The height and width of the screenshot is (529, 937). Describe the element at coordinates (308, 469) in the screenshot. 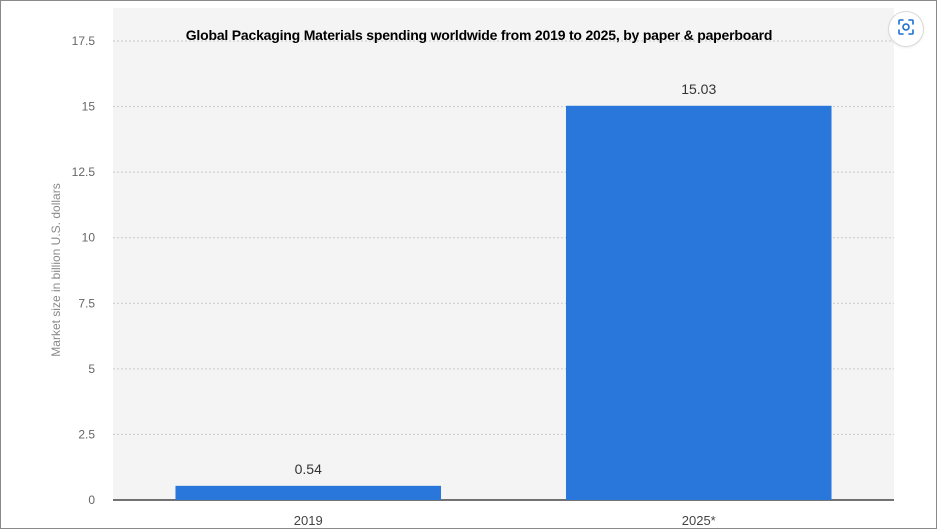

I see `value-label: 0.54` at that location.